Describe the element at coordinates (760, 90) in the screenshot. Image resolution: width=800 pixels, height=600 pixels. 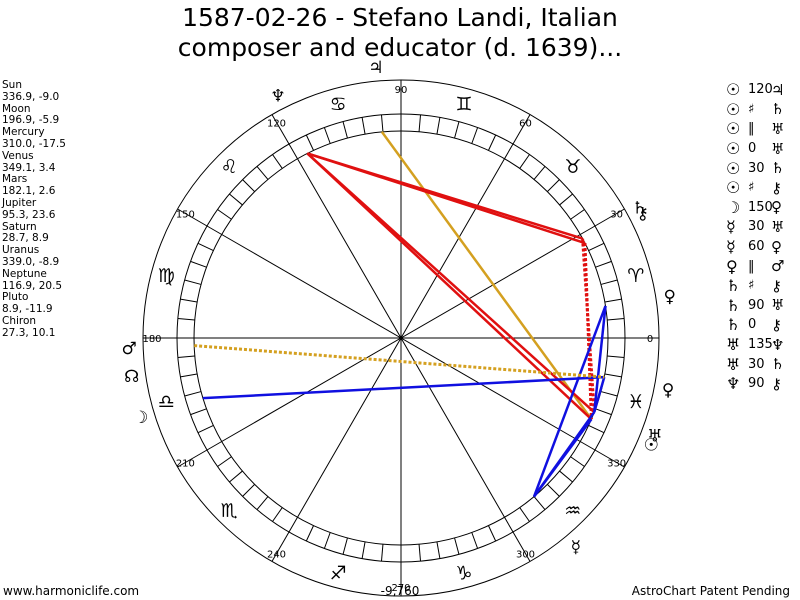
I see `aspect-type: 120` at that location.